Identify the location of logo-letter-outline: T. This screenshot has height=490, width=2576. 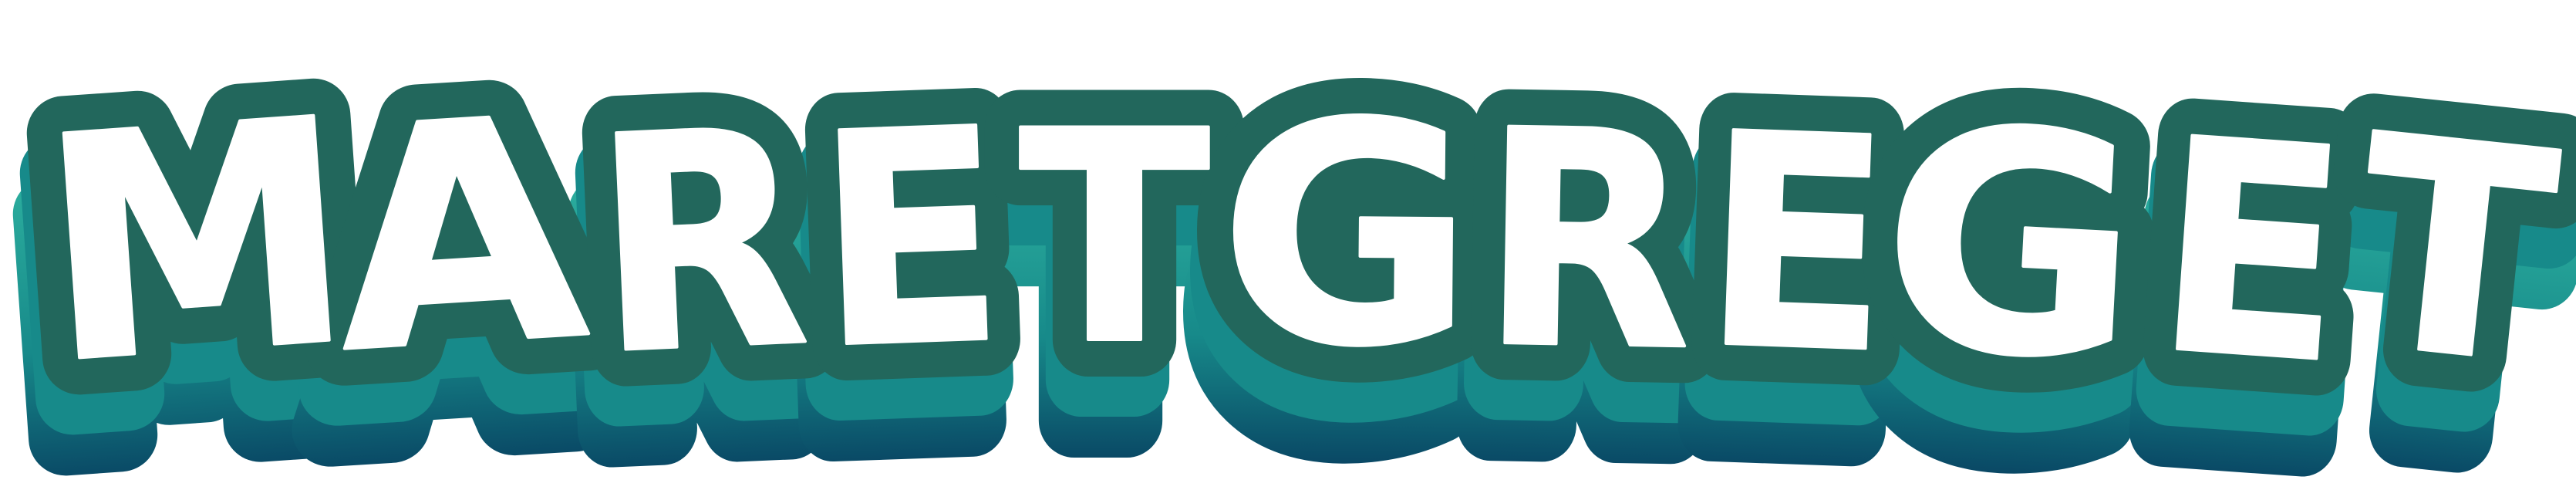
(1115, 239).